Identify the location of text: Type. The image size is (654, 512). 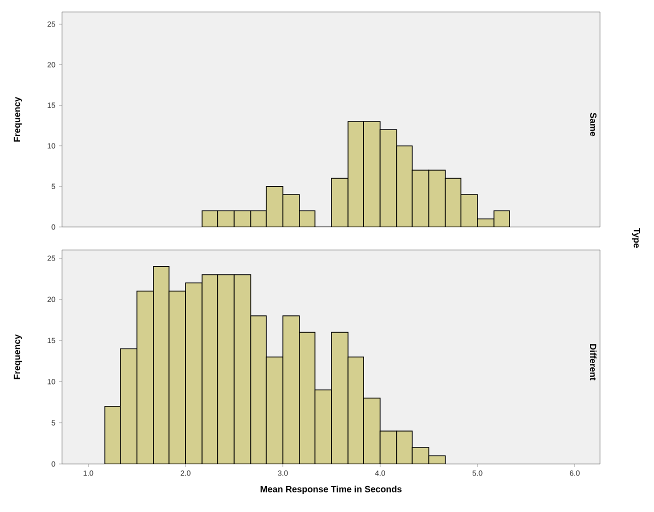
(636, 238).